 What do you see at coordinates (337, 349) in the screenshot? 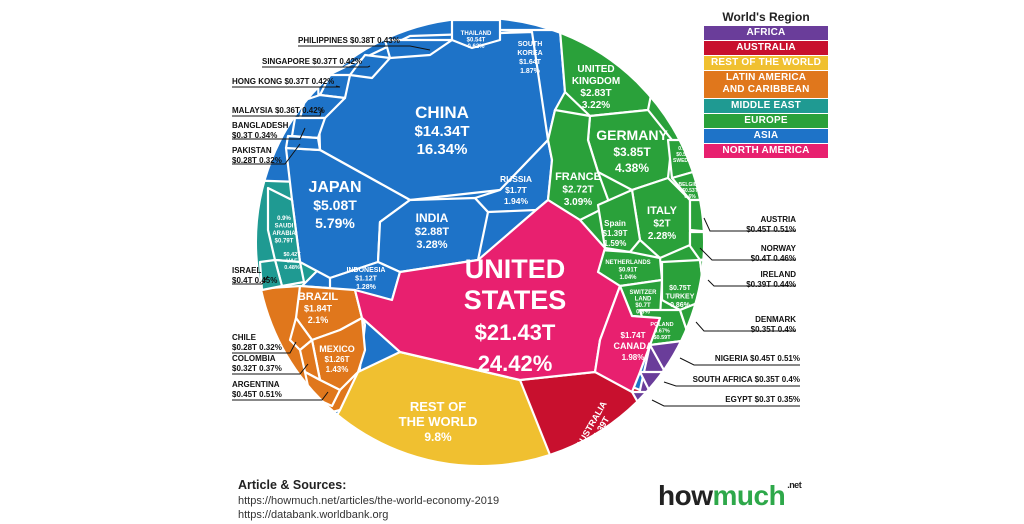
I see `label-mexico-line: MEXICO` at bounding box center [337, 349].